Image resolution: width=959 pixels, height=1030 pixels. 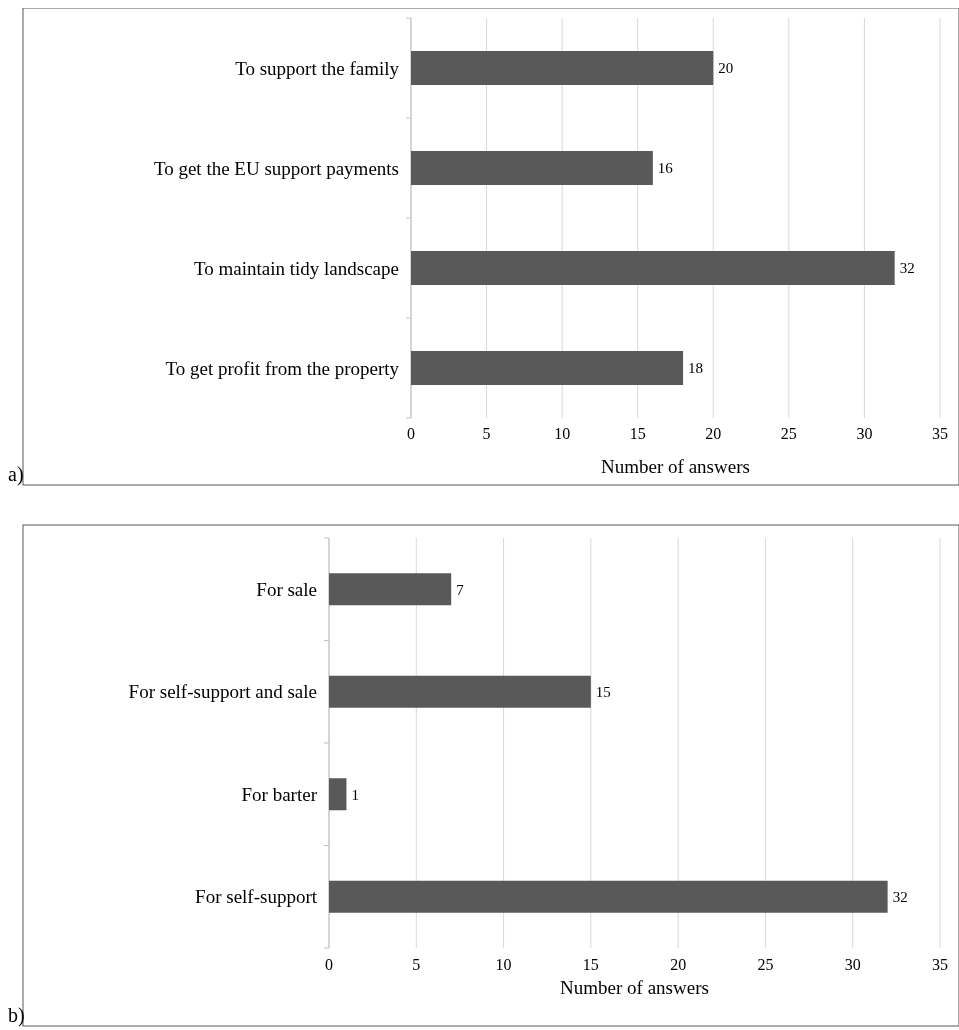 What do you see at coordinates (726, 68) in the screenshot?
I see `data-label: 20` at bounding box center [726, 68].